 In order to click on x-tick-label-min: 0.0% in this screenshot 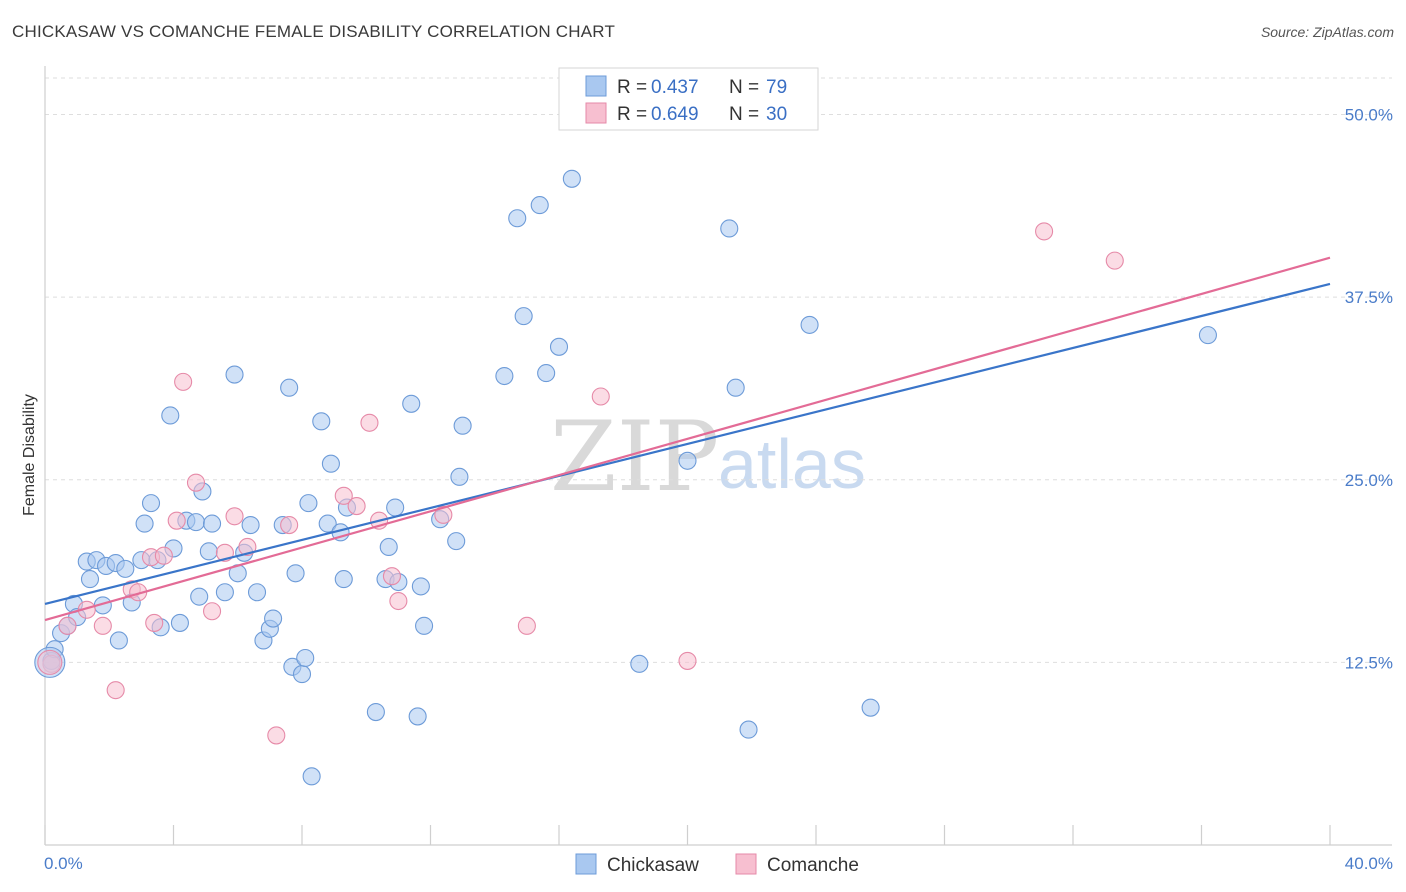, I will do `click(63, 863)`.